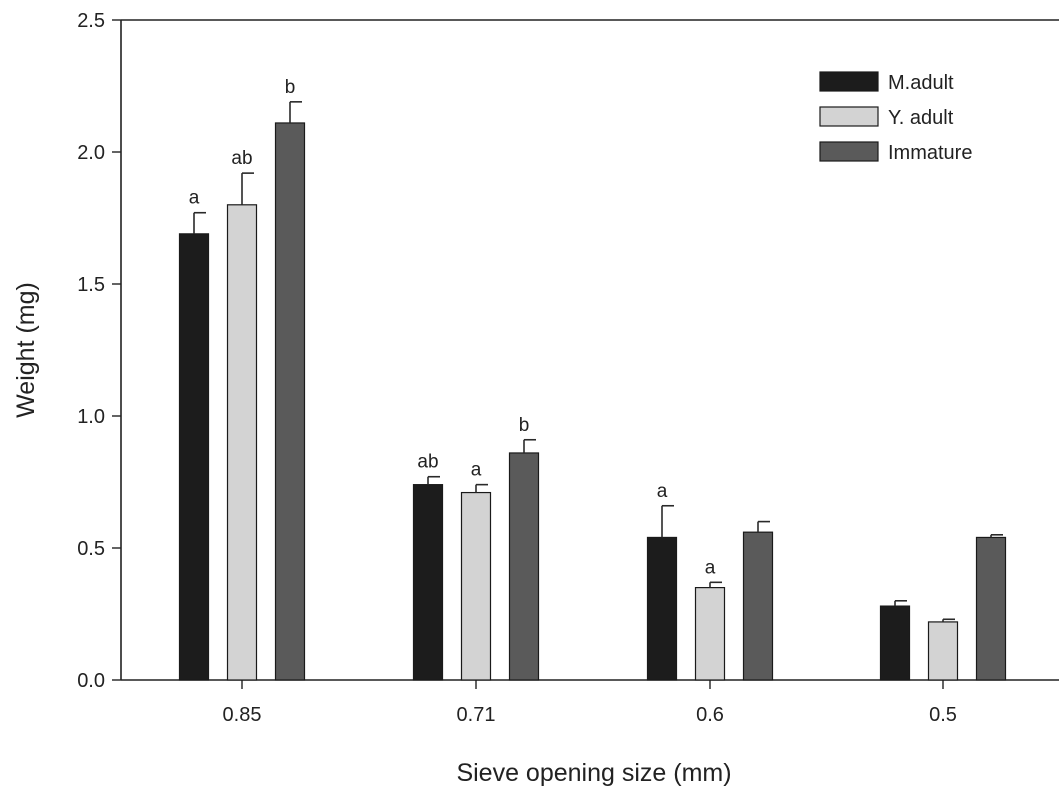 This screenshot has height=789, width=1059. I want to click on x-tick-label: 0.6, so click(710, 715).